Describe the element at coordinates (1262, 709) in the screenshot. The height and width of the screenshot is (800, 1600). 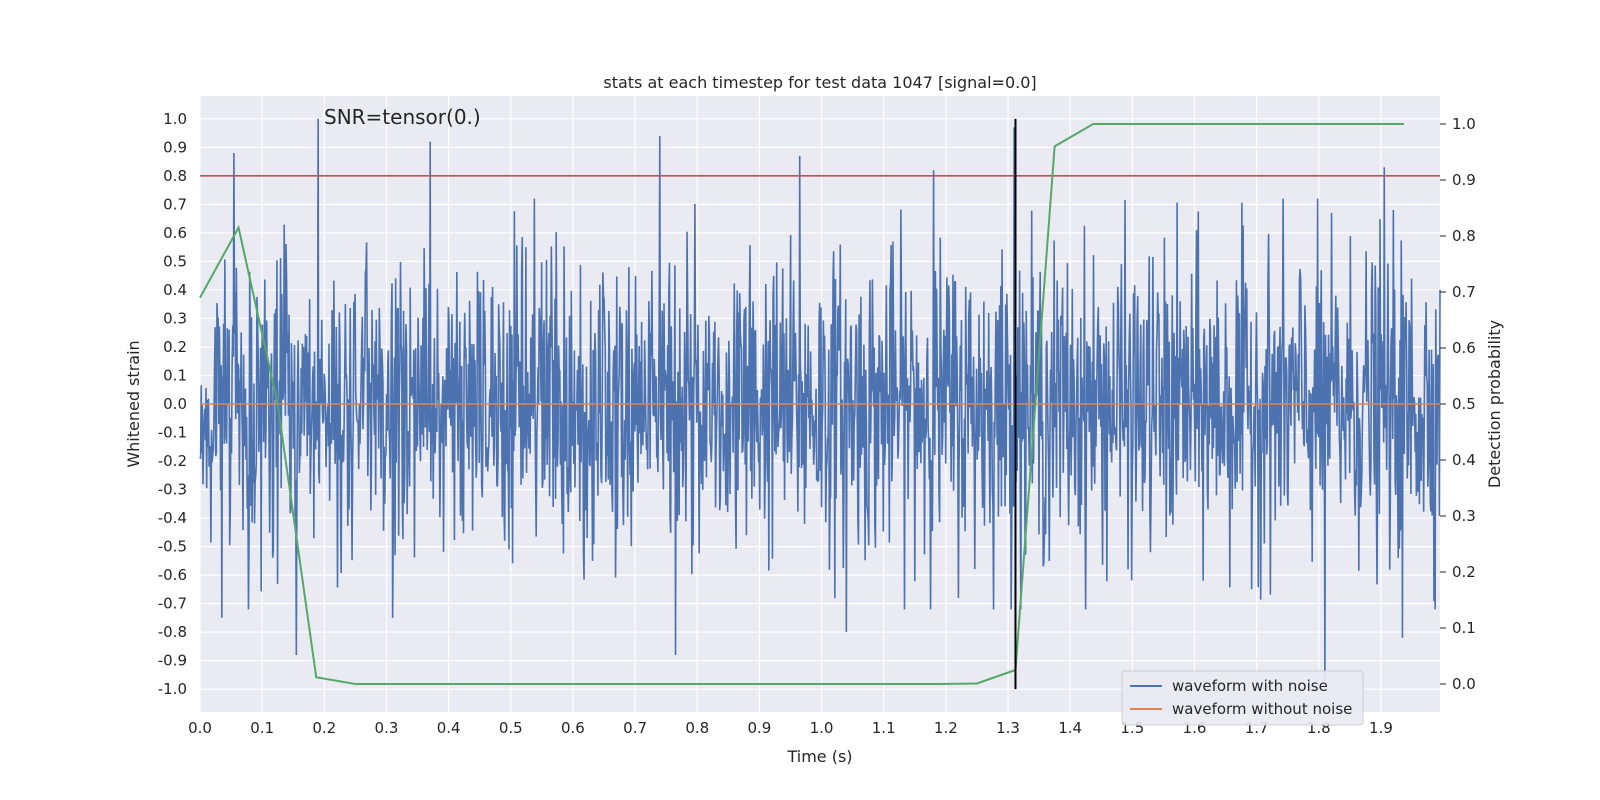
I see `legend-label-clean: waveform without noise` at that location.